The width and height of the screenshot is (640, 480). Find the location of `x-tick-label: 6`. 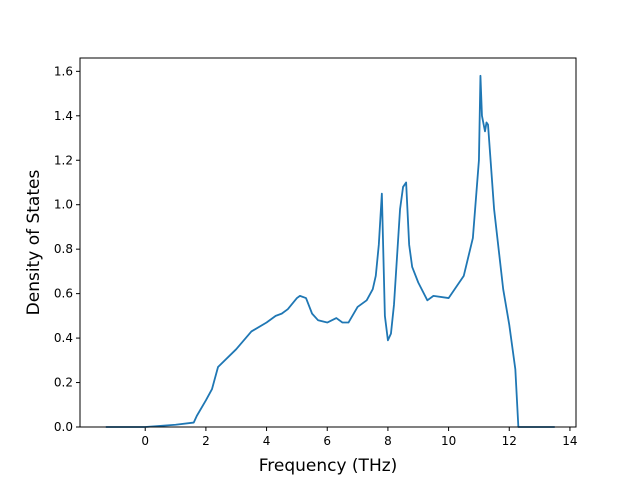

x-tick-label: 6 is located at coordinates (327, 441).